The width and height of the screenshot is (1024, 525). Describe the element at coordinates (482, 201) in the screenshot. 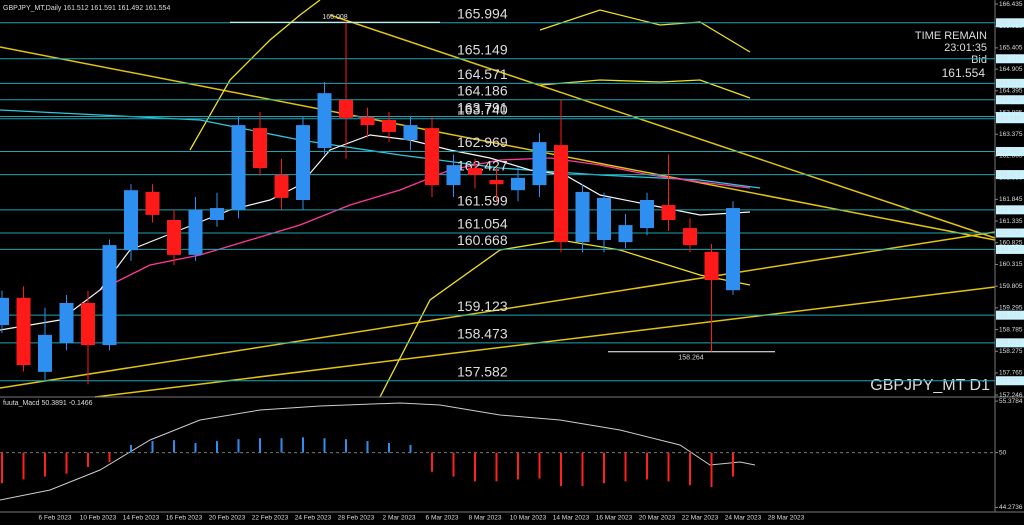

I see `level-label: 161.599` at that location.